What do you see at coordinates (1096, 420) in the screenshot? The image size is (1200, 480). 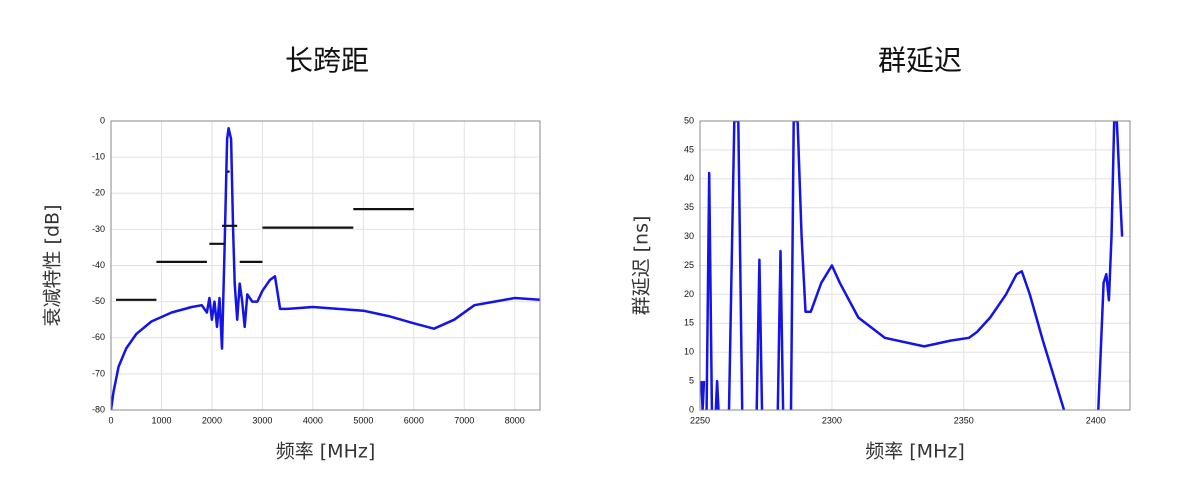 I see `x-tick-label: 2400` at bounding box center [1096, 420].